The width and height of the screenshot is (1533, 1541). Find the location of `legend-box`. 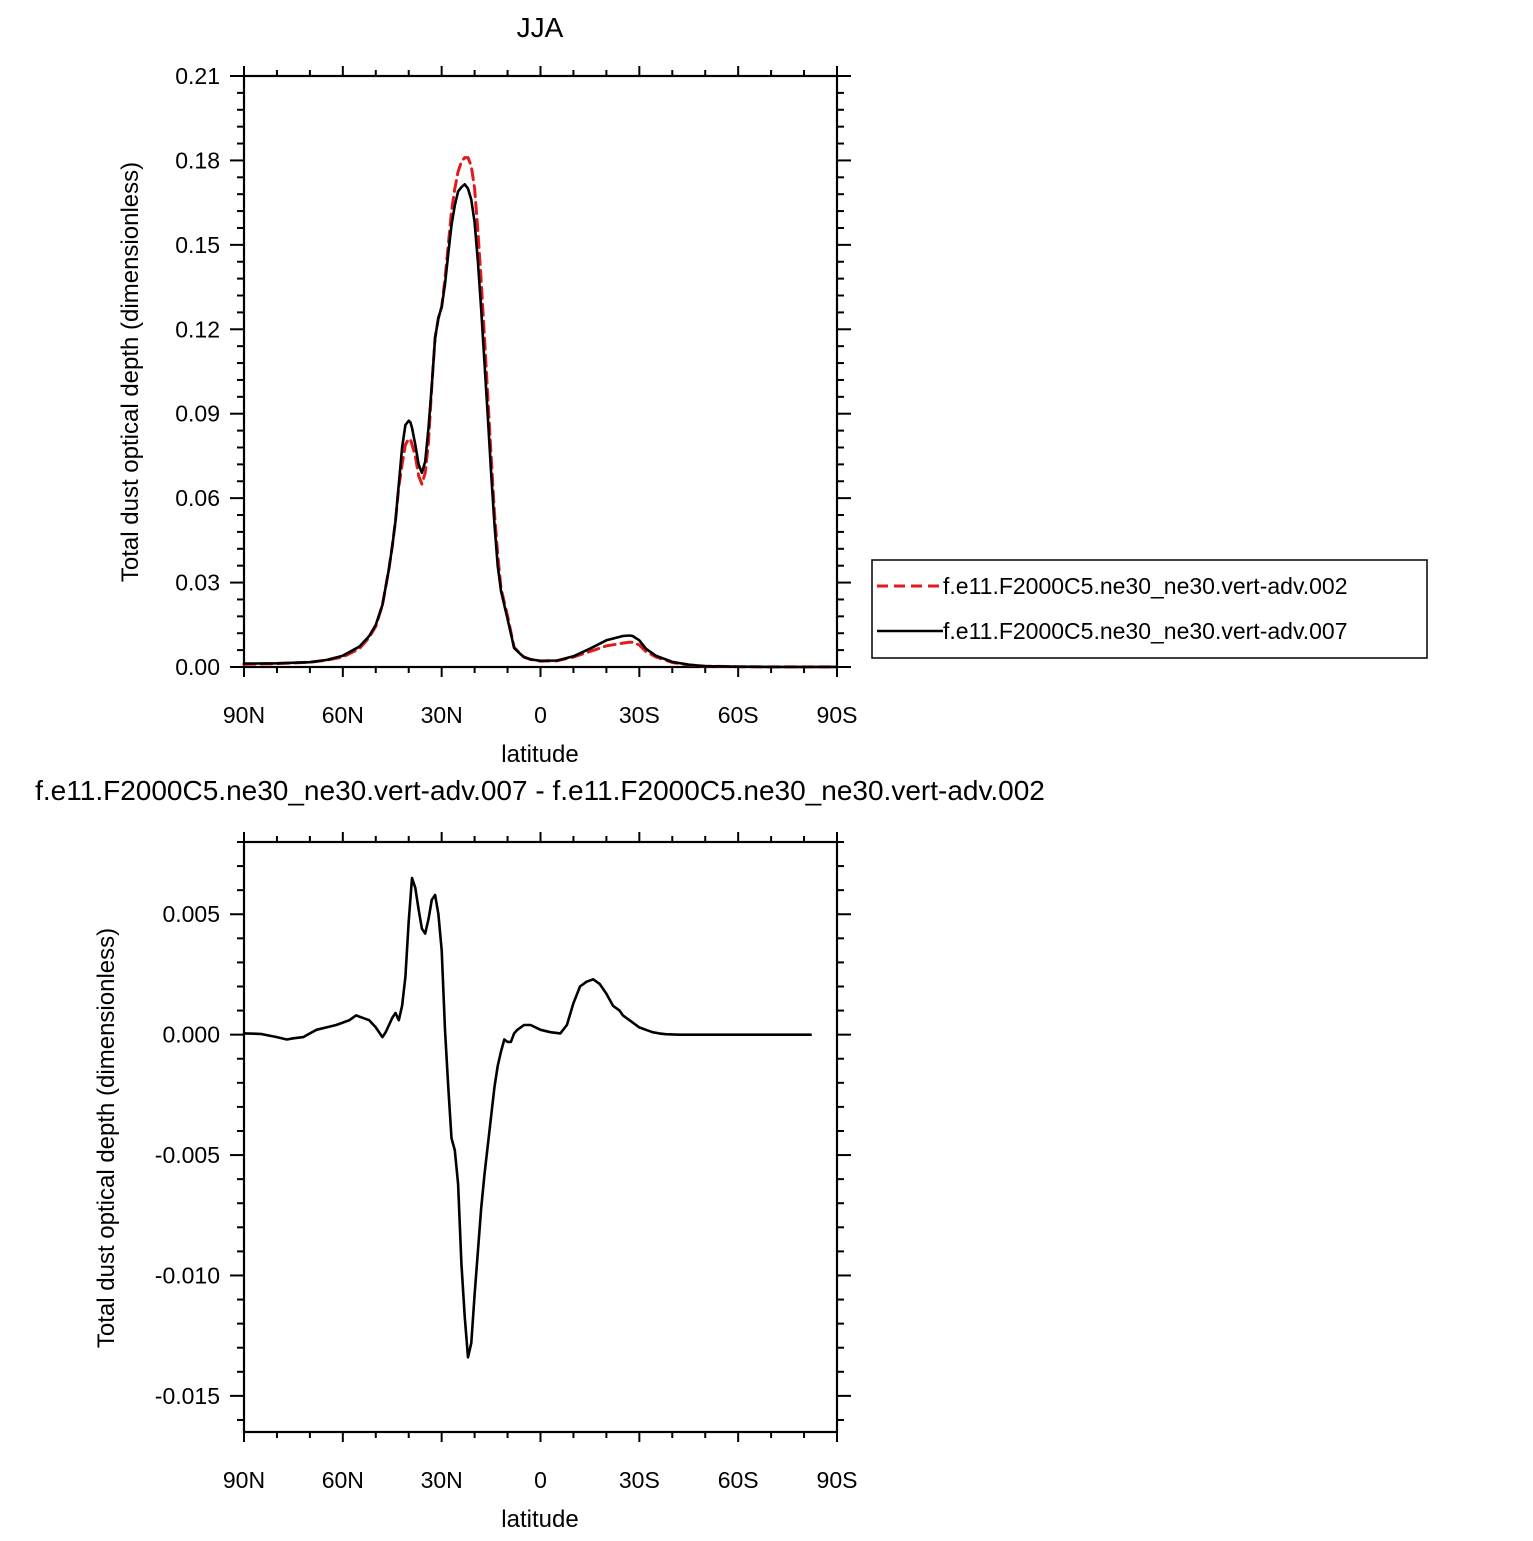

legend-box is located at coordinates (1149, 609).